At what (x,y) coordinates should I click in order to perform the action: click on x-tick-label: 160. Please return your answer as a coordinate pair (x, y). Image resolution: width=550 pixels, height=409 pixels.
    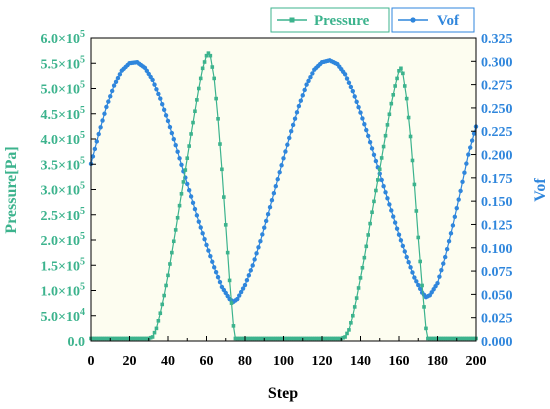
    Looking at the image, I should click on (399, 361).